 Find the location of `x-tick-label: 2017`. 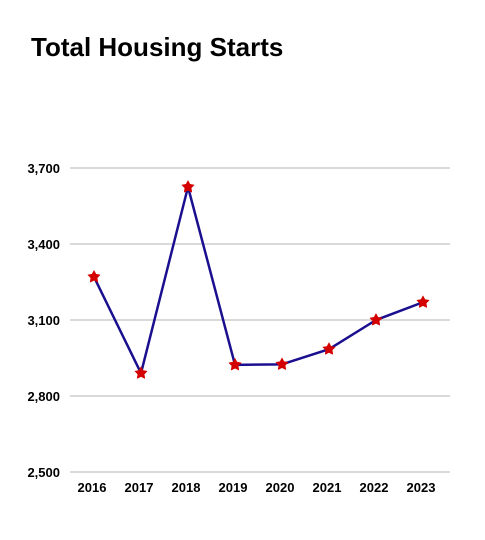

x-tick-label: 2017 is located at coordinates (139, 487).